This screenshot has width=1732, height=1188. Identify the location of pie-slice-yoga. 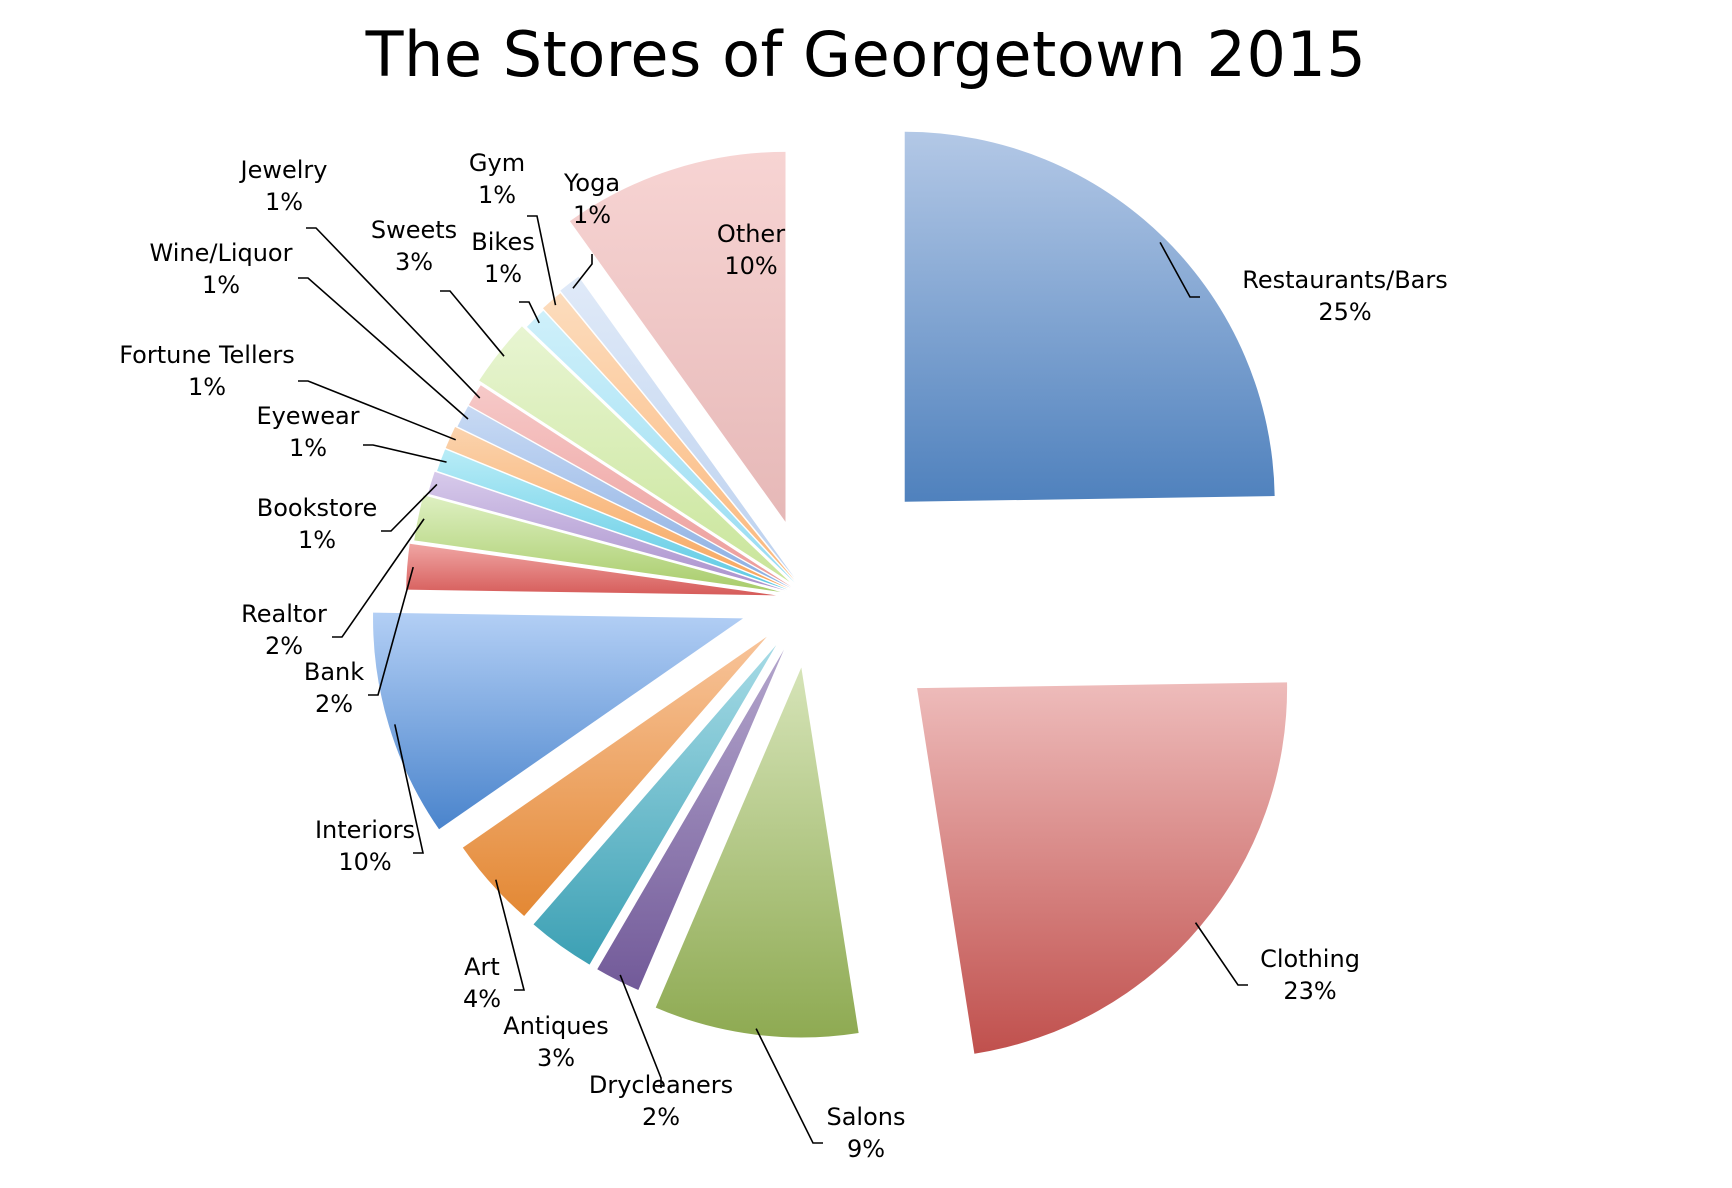
(677, 427).